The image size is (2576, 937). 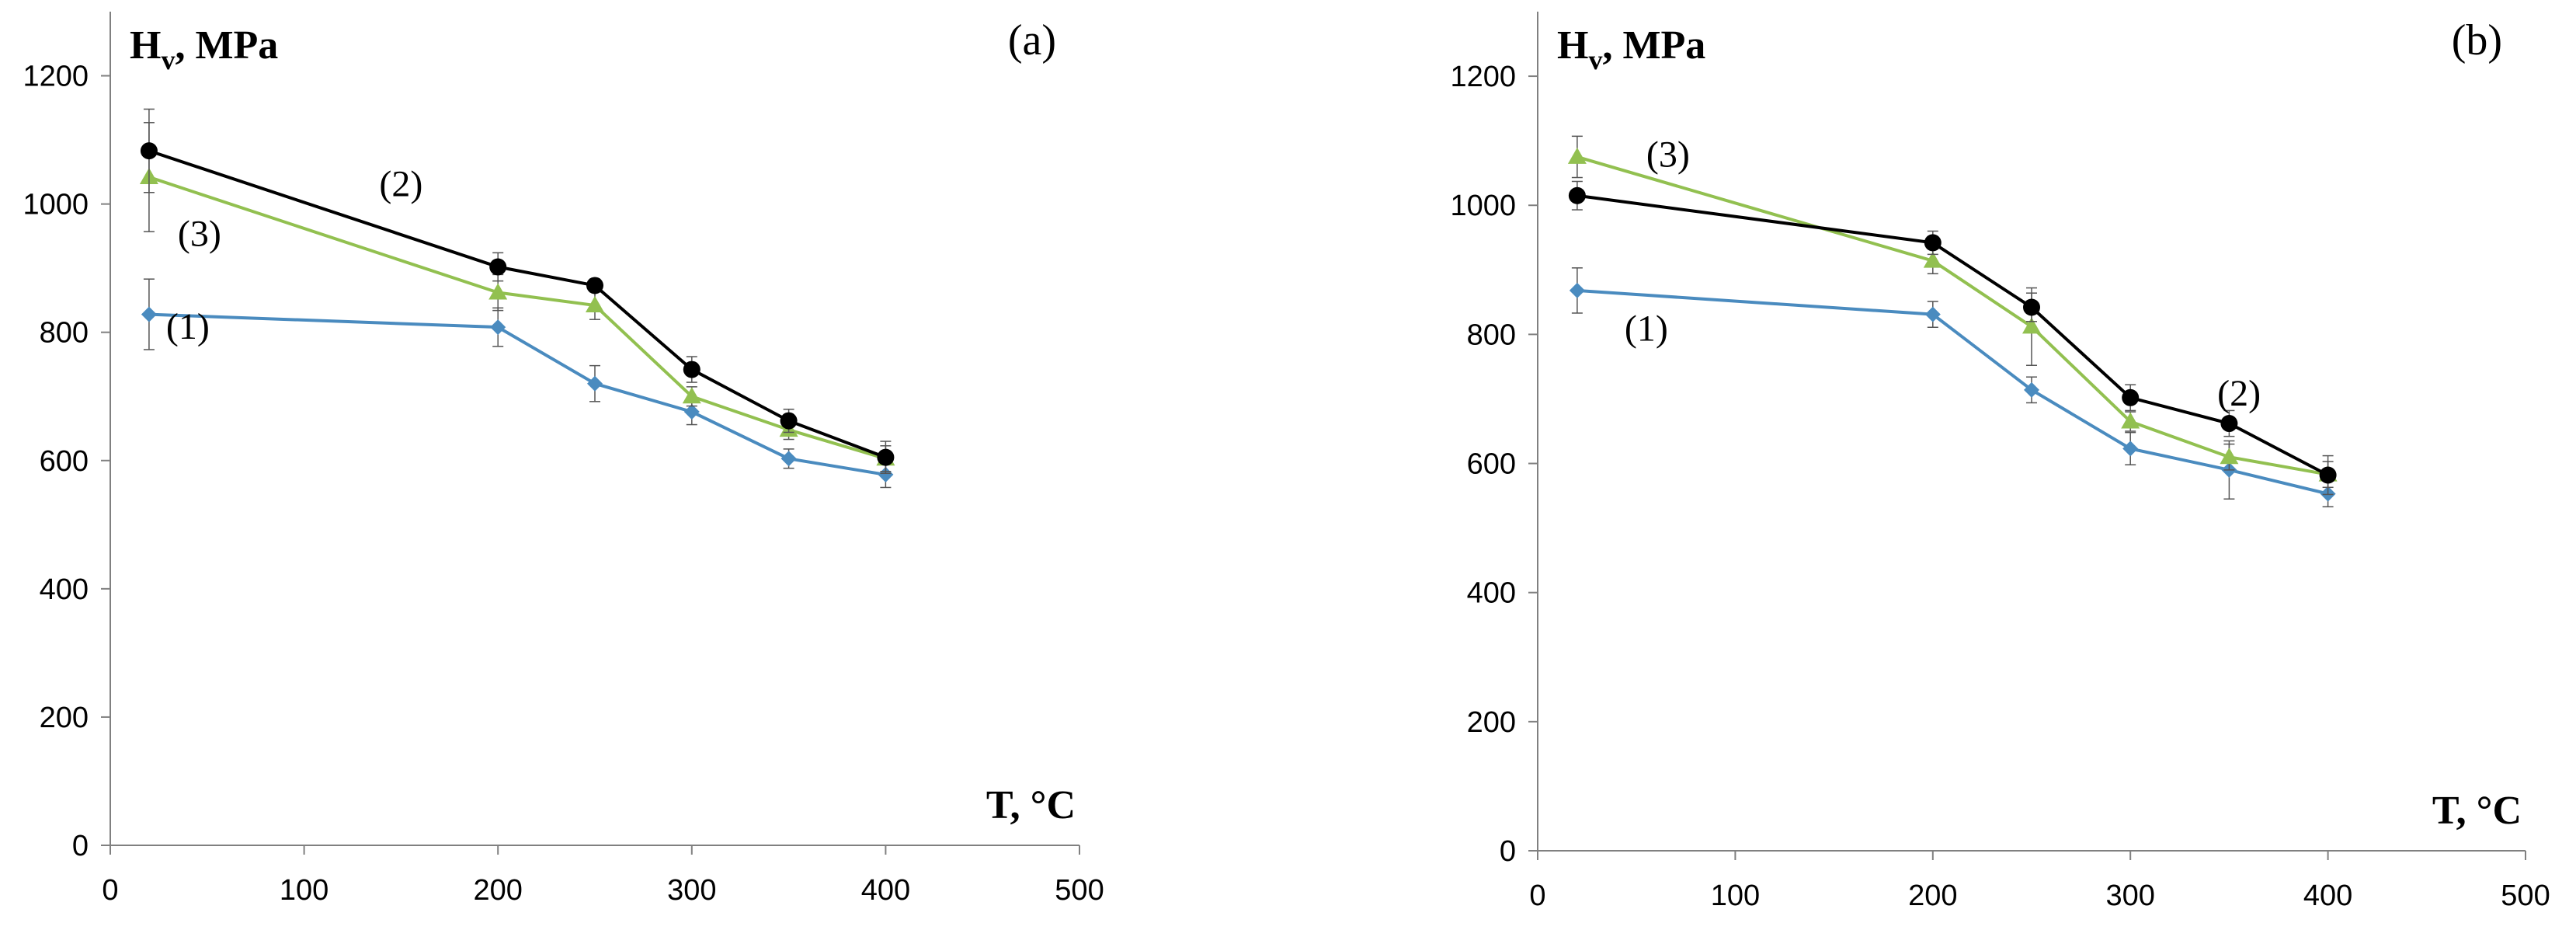 What do you see at coordinates (2477, 40) in the screenshot?
I see `panel-label: (b)` at bounding box center [2477, 40].